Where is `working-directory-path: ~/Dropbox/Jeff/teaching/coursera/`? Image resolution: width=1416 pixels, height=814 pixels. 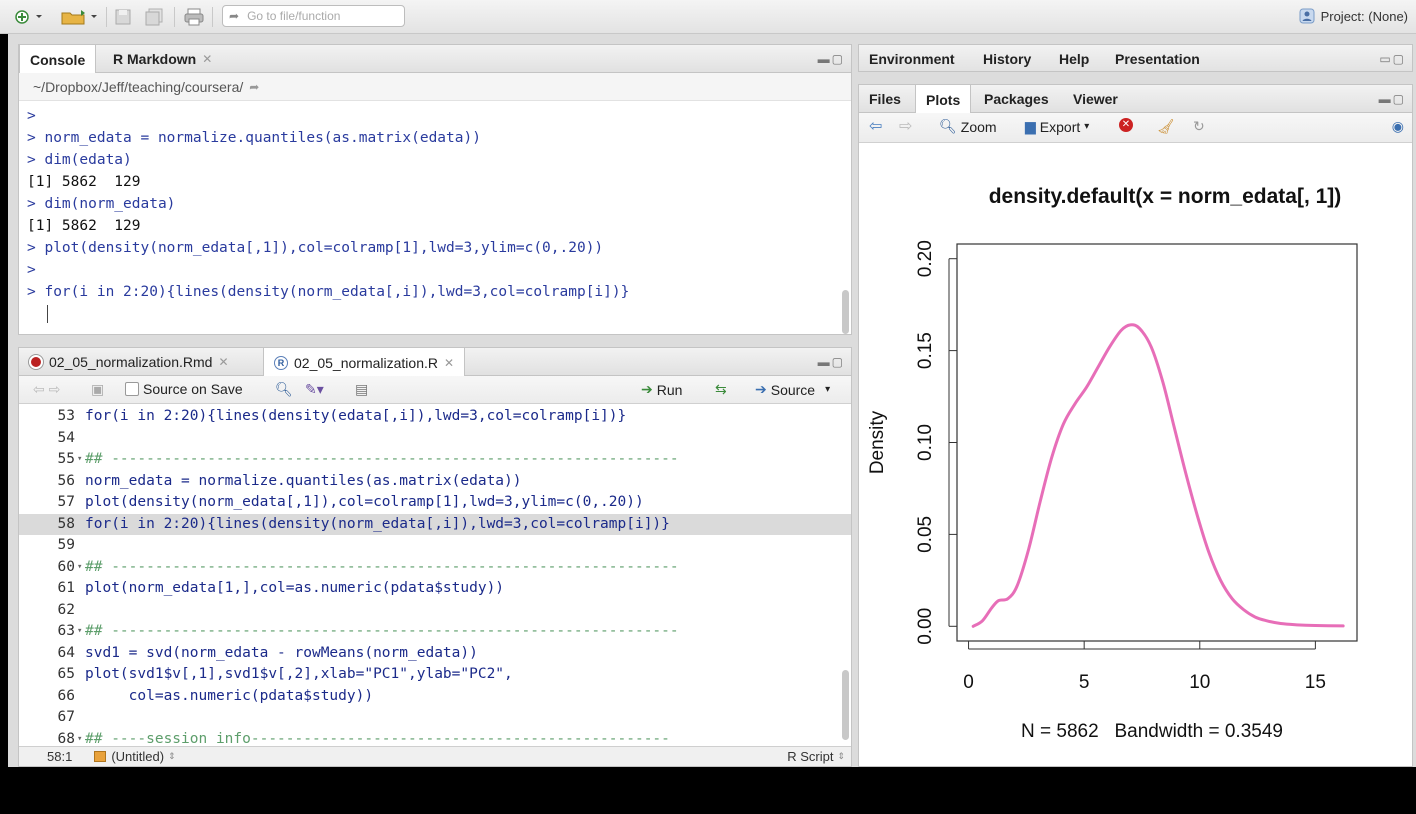
working-directory-path: ~/Dropbox/Jeff/teaching/coursera/ is located at coordinates (138, 86).